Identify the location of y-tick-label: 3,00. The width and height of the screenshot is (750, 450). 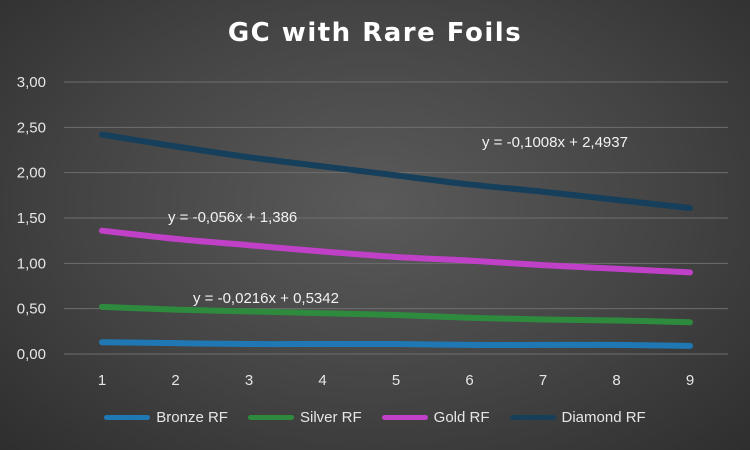
(31, 82).